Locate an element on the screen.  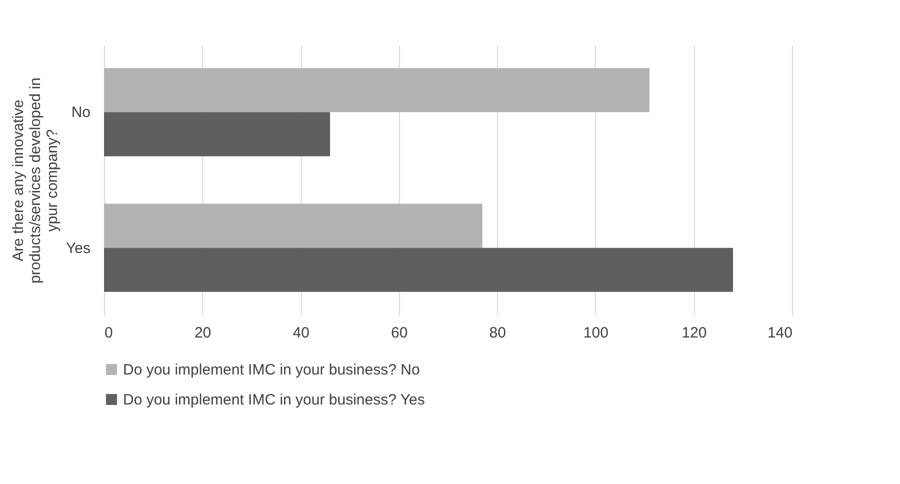
x-tick-label: 0 is located at coordinates (108, 333).